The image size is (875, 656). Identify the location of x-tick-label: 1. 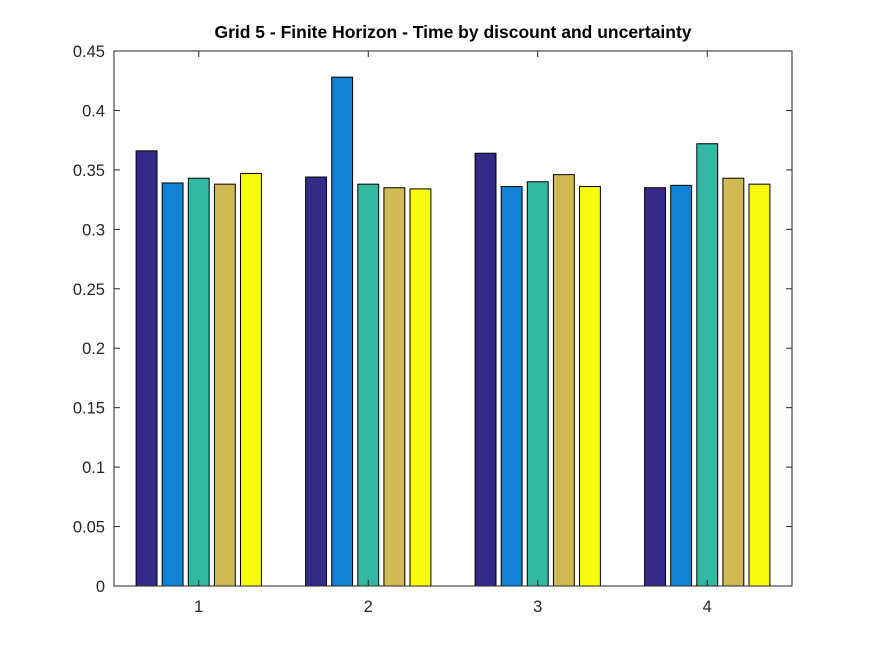
(198, 607).